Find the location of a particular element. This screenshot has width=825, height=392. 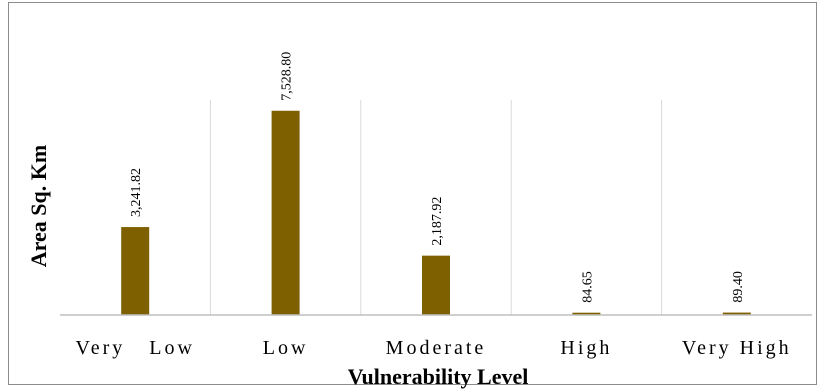

x-tick-labels: Very Low Low Moderate High Very High is located at coordinates (433, 348).